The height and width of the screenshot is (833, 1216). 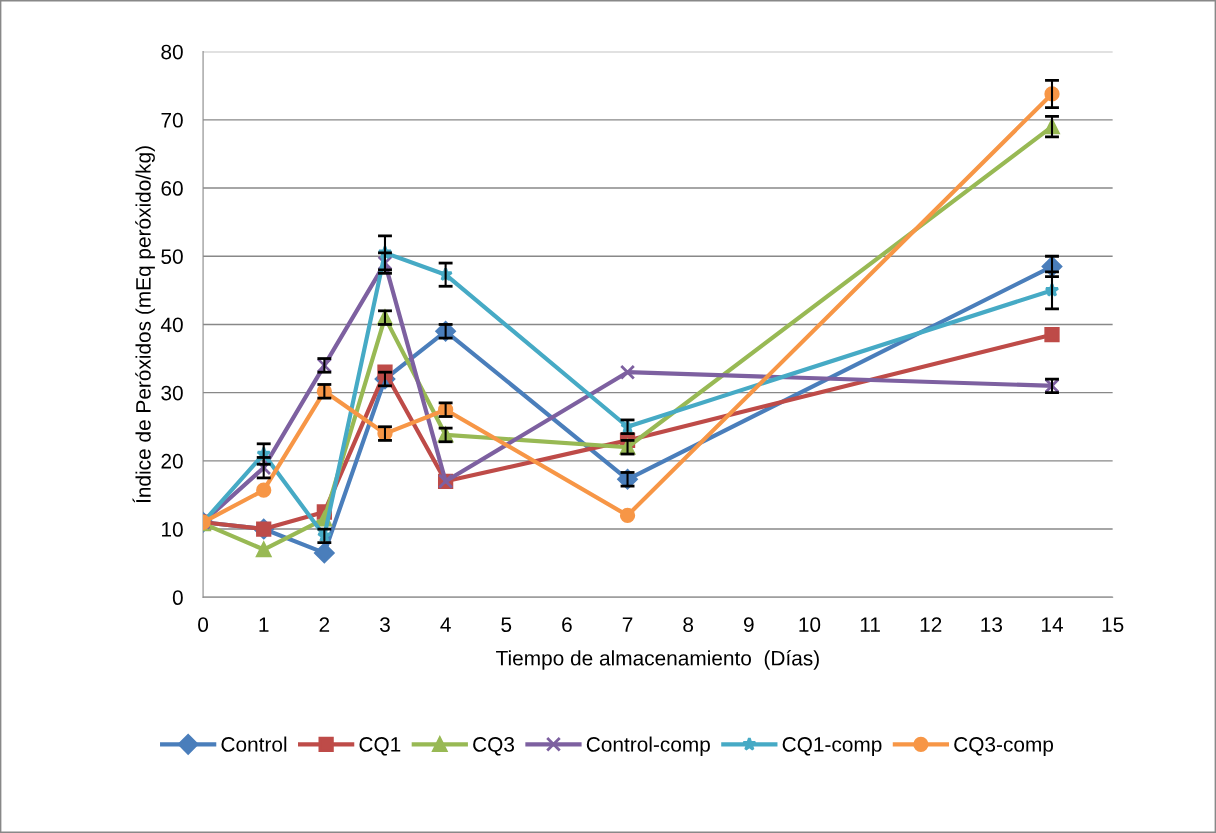 What do you see at coordinates (172, 461) in the screenshot?
I see `y-tick-label: 20` at bounding box center [172, 461].